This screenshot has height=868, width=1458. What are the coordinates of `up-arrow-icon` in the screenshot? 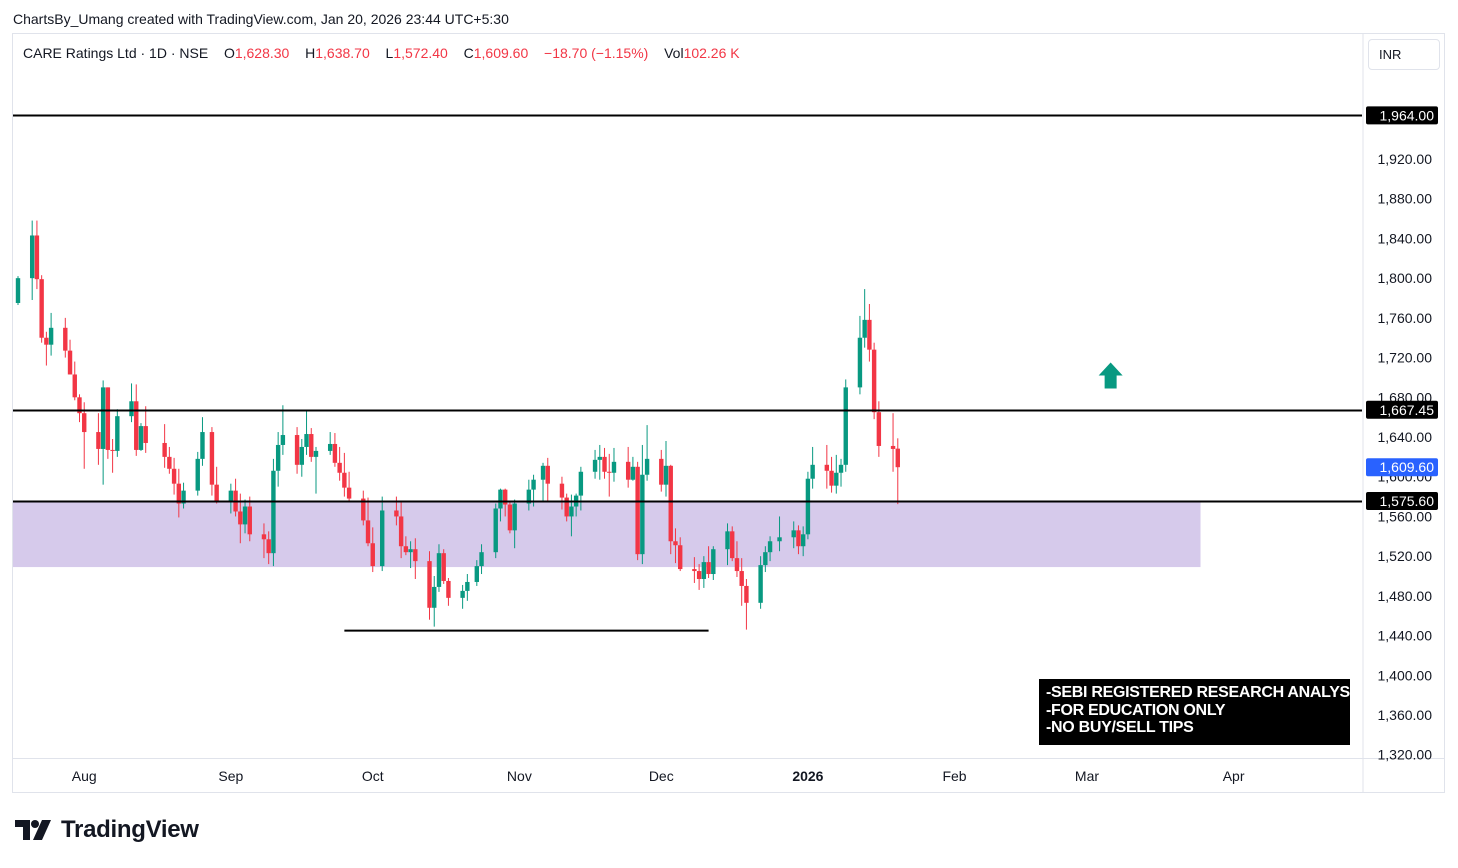 It's located at (1110, 375).